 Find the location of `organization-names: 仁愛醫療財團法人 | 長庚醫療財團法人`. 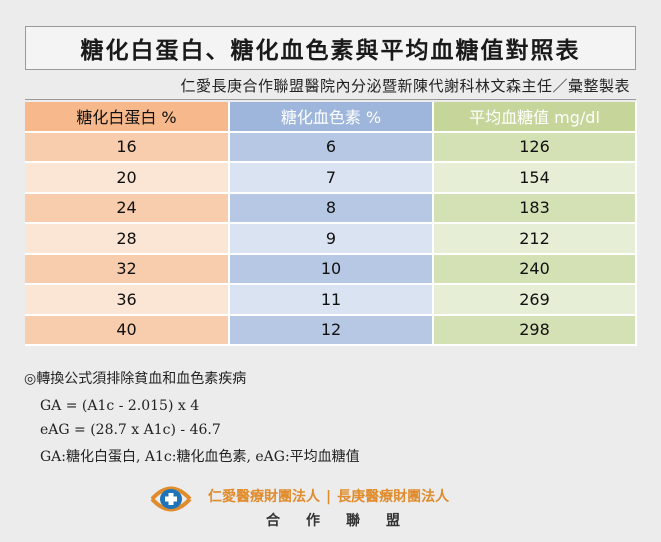

organization-names: 仁愛醫療財團法人 | 長庚醫療財團法人 is located at coordinates (328, 496).